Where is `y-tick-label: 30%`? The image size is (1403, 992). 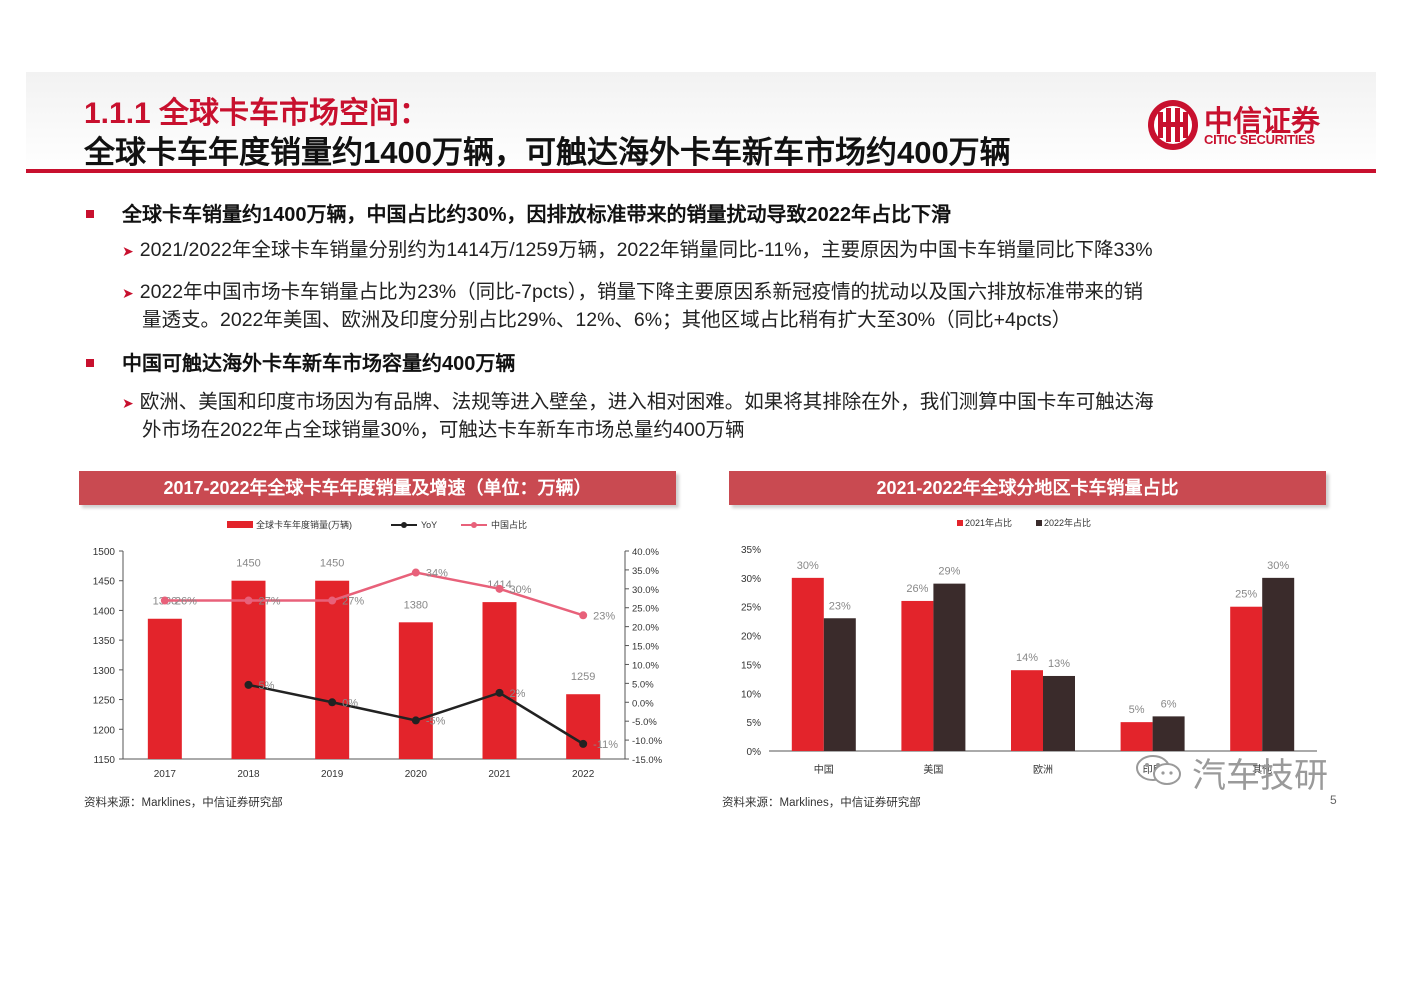
y-tick-label: 30% is located at coordinates (751, 579).